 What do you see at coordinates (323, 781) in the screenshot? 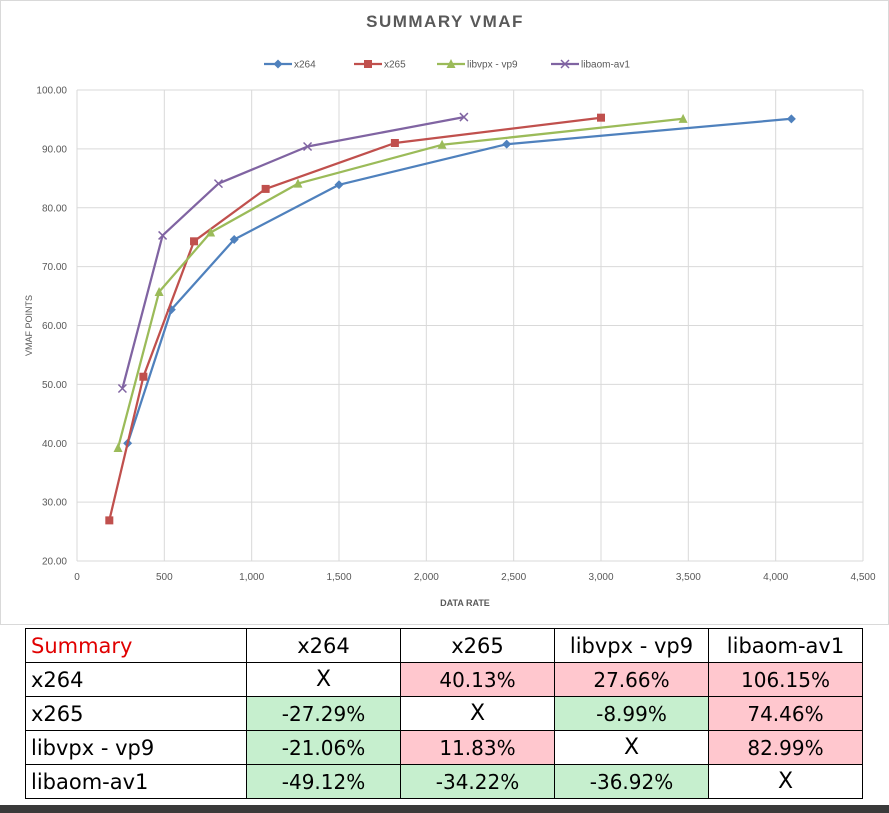
I see `table-cell: -49.12%` at bounding box center [323, 781].